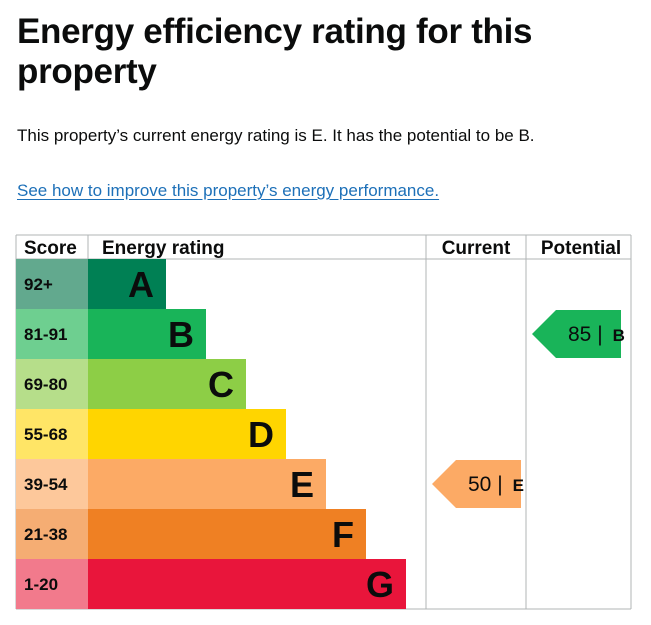 This screenshot has height=625, width=651. I want to click on score-cell-b, so click(52, 334).